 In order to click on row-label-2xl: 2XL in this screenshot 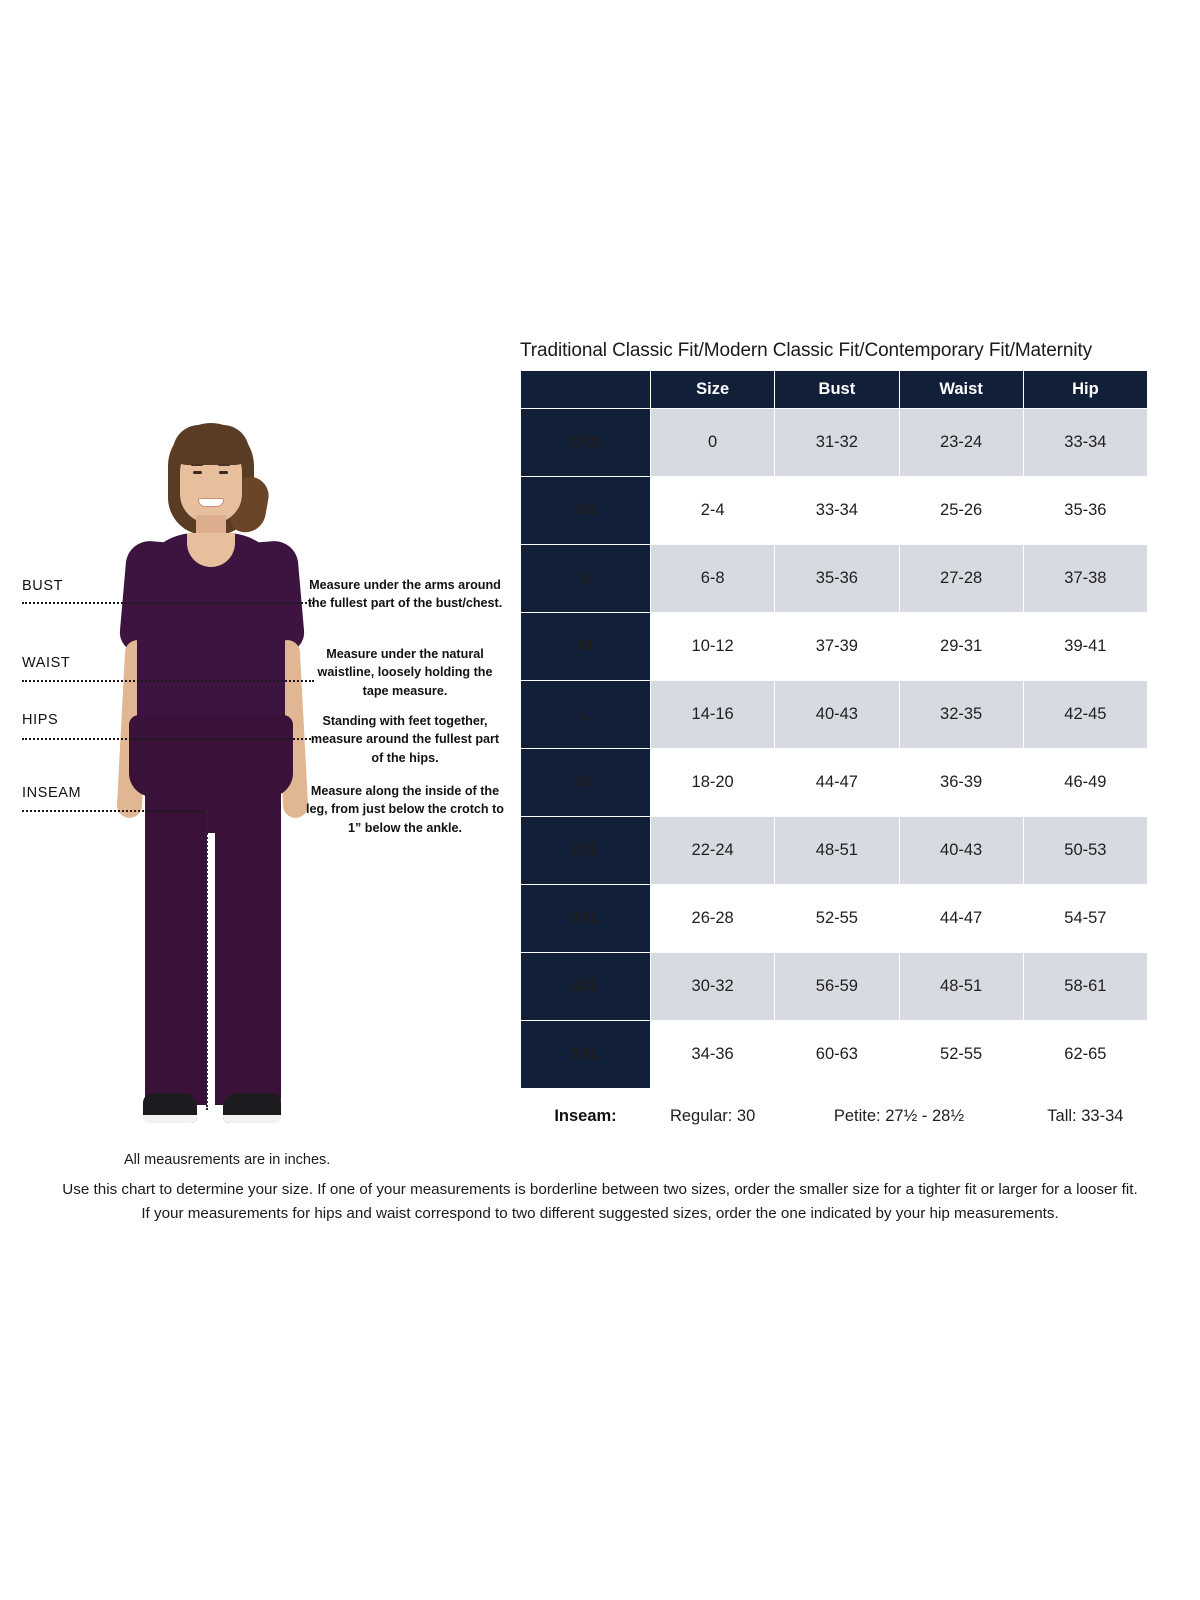, I will do `click(585, 850)`.